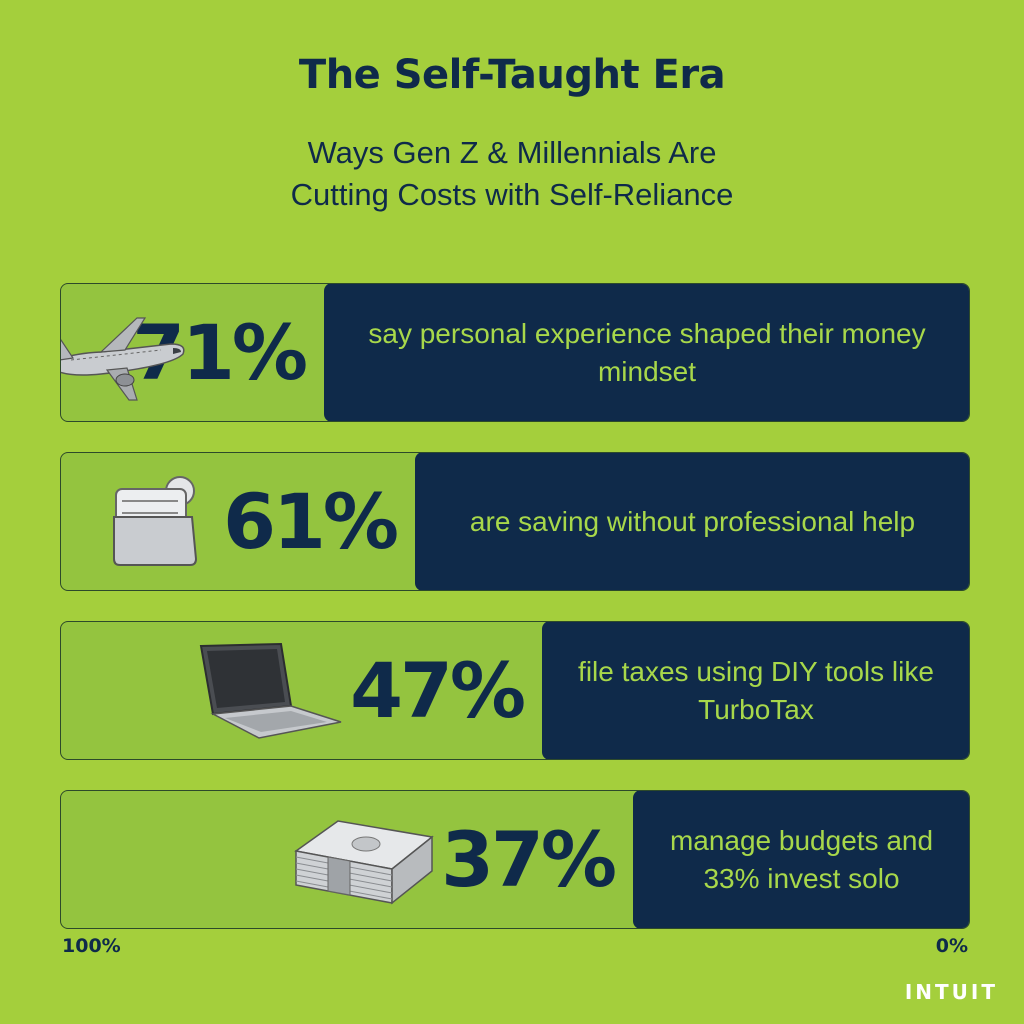  Describe the element at coordinates (361, 863) in the screenshot. I see `money-stack-icon` at that location.